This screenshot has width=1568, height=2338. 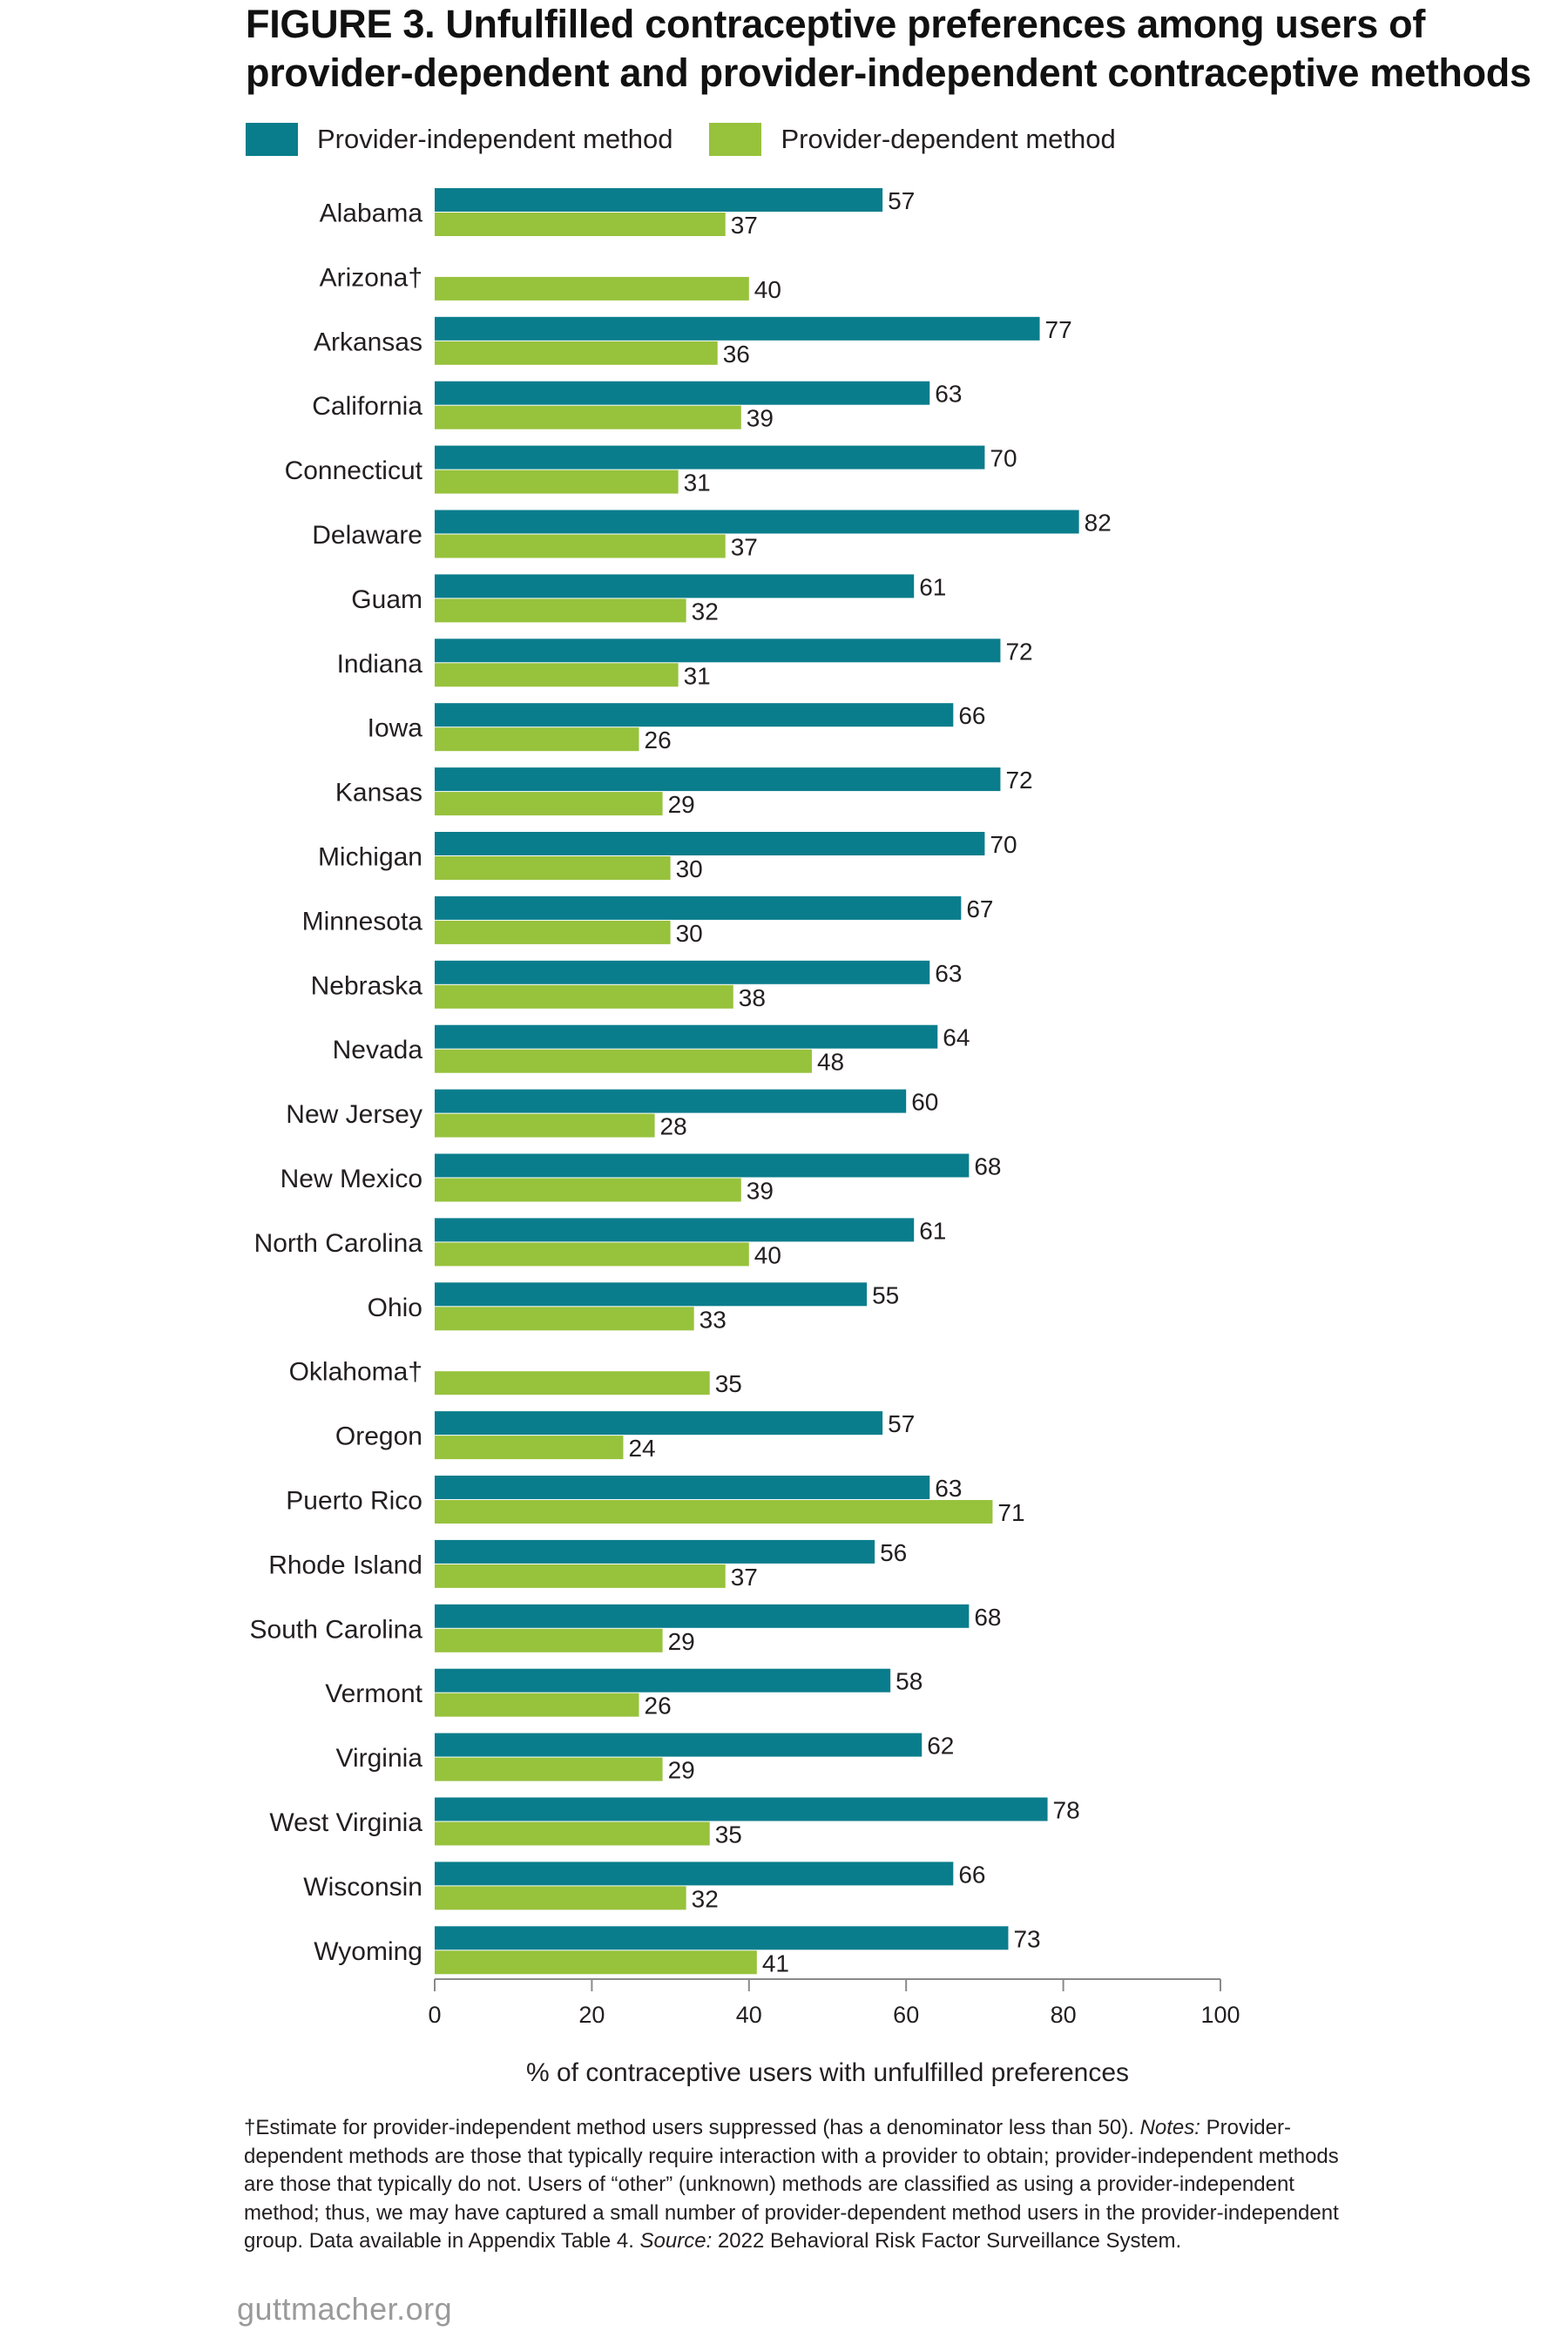 I want to click on category-label: Minnesota, so click(x=362, y=921).